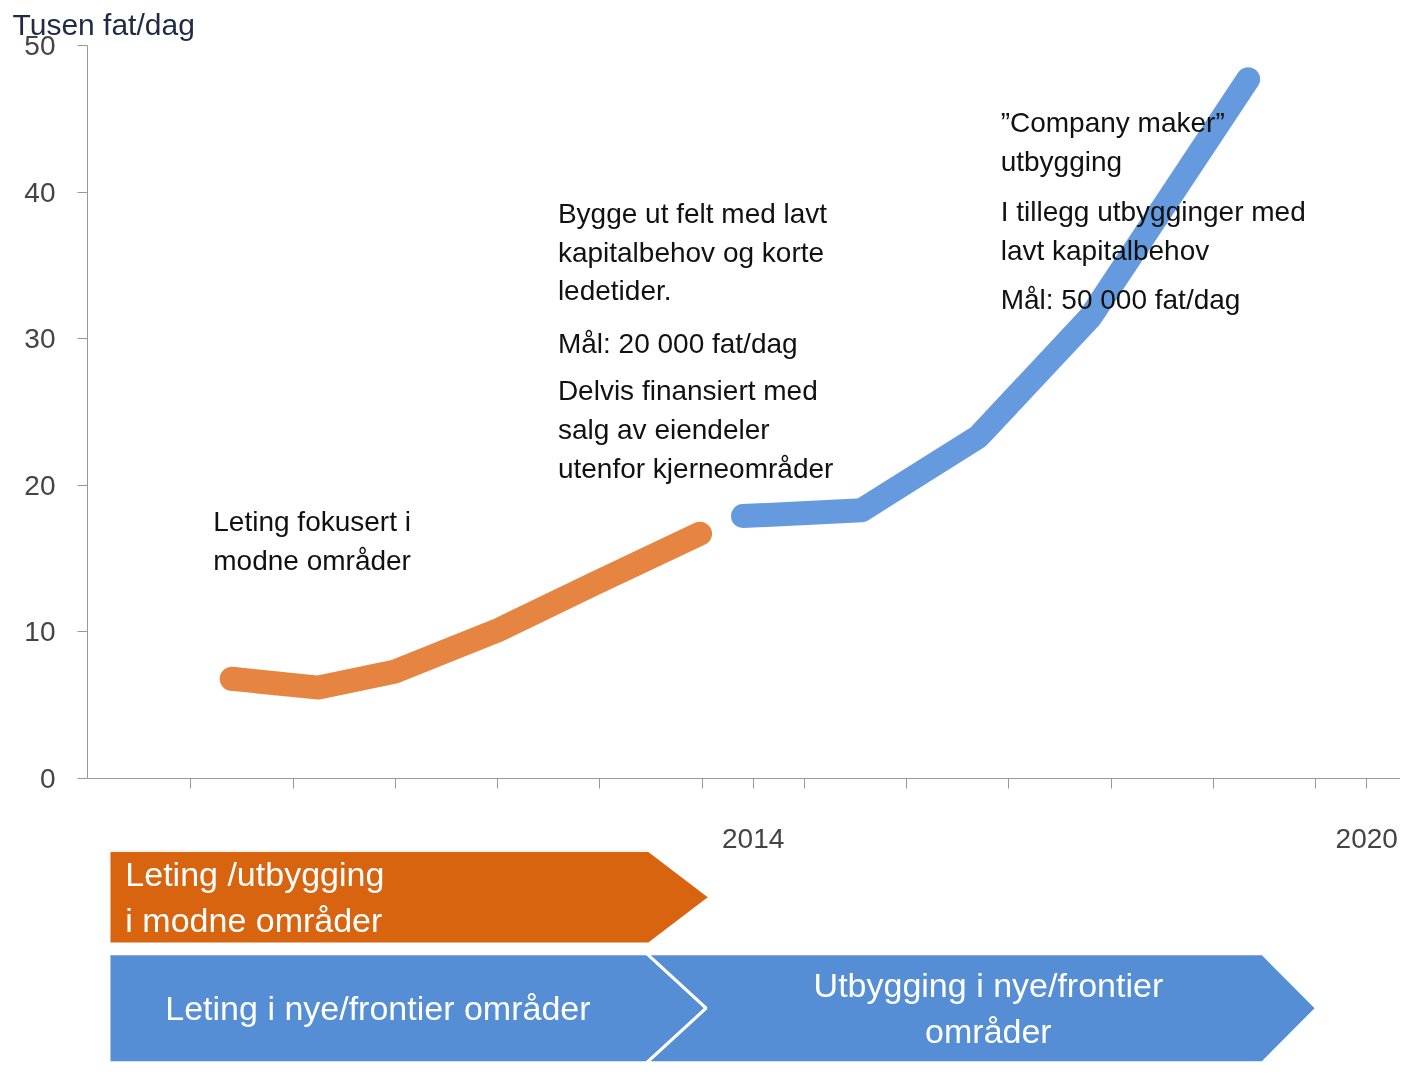 The image size is (1414, 1086). Describe the element at coordinates (677, 344) in the screenshot. I see `annotation: Mål: 20 000 fat/dag` at that location.